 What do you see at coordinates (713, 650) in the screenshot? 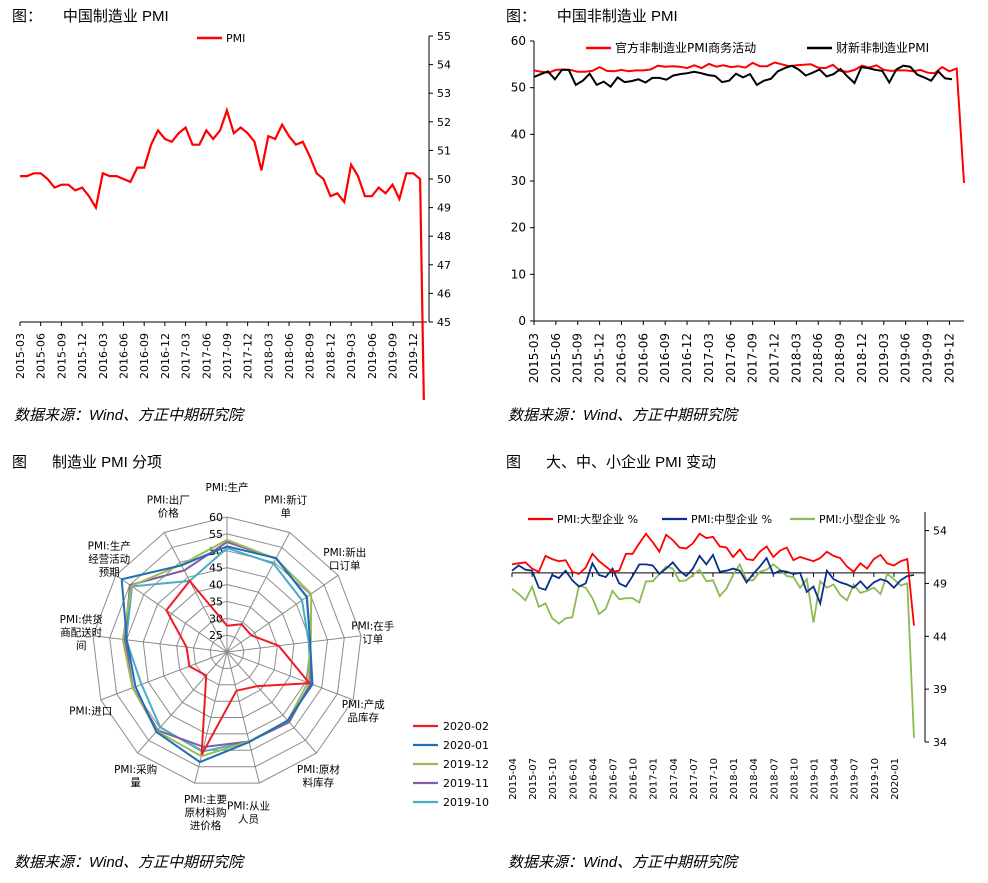
I see `series-line-PMI:小型企业 %` at bounding box center [713, 650].